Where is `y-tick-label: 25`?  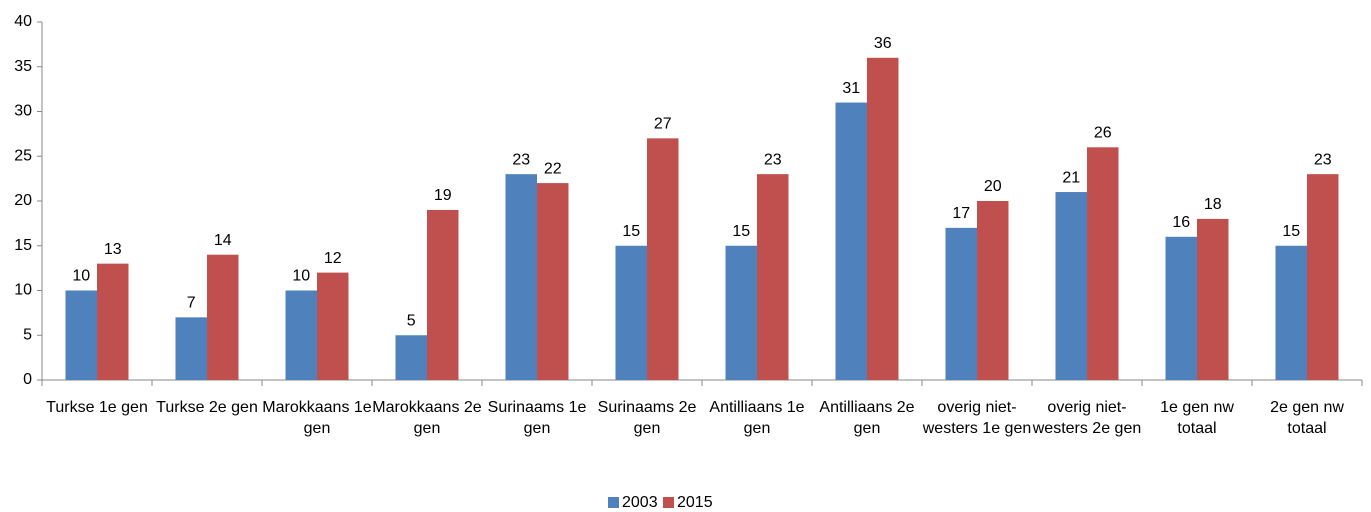
y-tick-label: 25 is located at coordinates (23, 155).